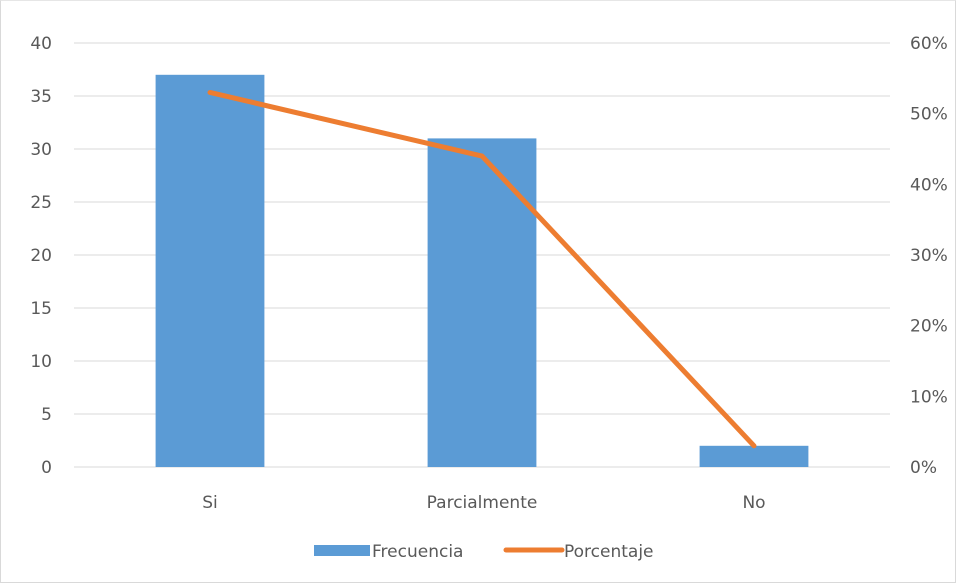 The height and width of the screenshot is (583, 956). What do you see at coordinates (923, 468) in the screenshot?
I see `right-tick-label: 0%` at bounding box center [923, 468].